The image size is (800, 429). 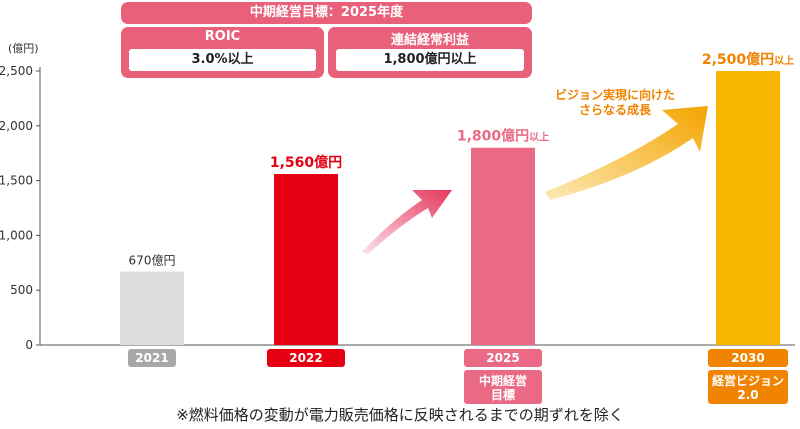 I want to click on y-tick-label: 0, so click(x=29, y=345).